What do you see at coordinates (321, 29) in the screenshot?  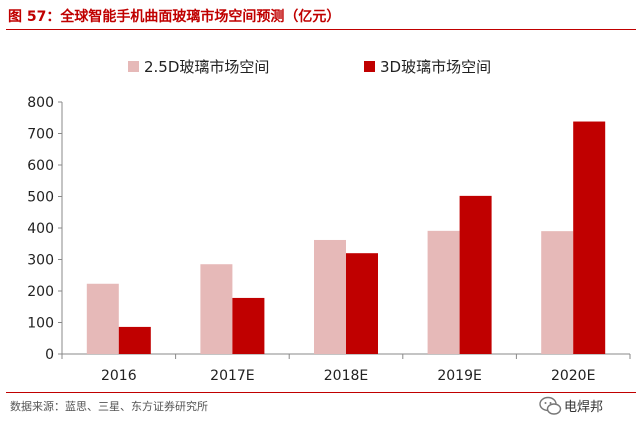 I see `title-divider` at bounding box center [321, 29].